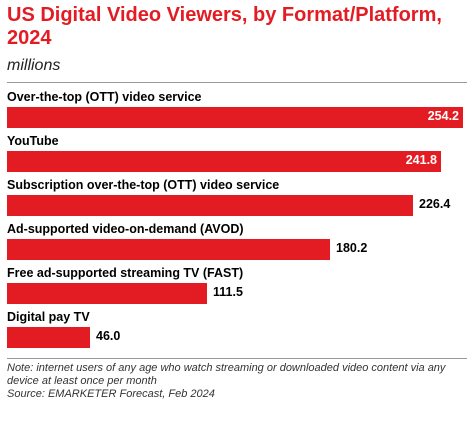 The image size is (470, 432). Describe the element at coordinates (228, 292) in the screenshot. I see `value-label: 111.5` at that location.